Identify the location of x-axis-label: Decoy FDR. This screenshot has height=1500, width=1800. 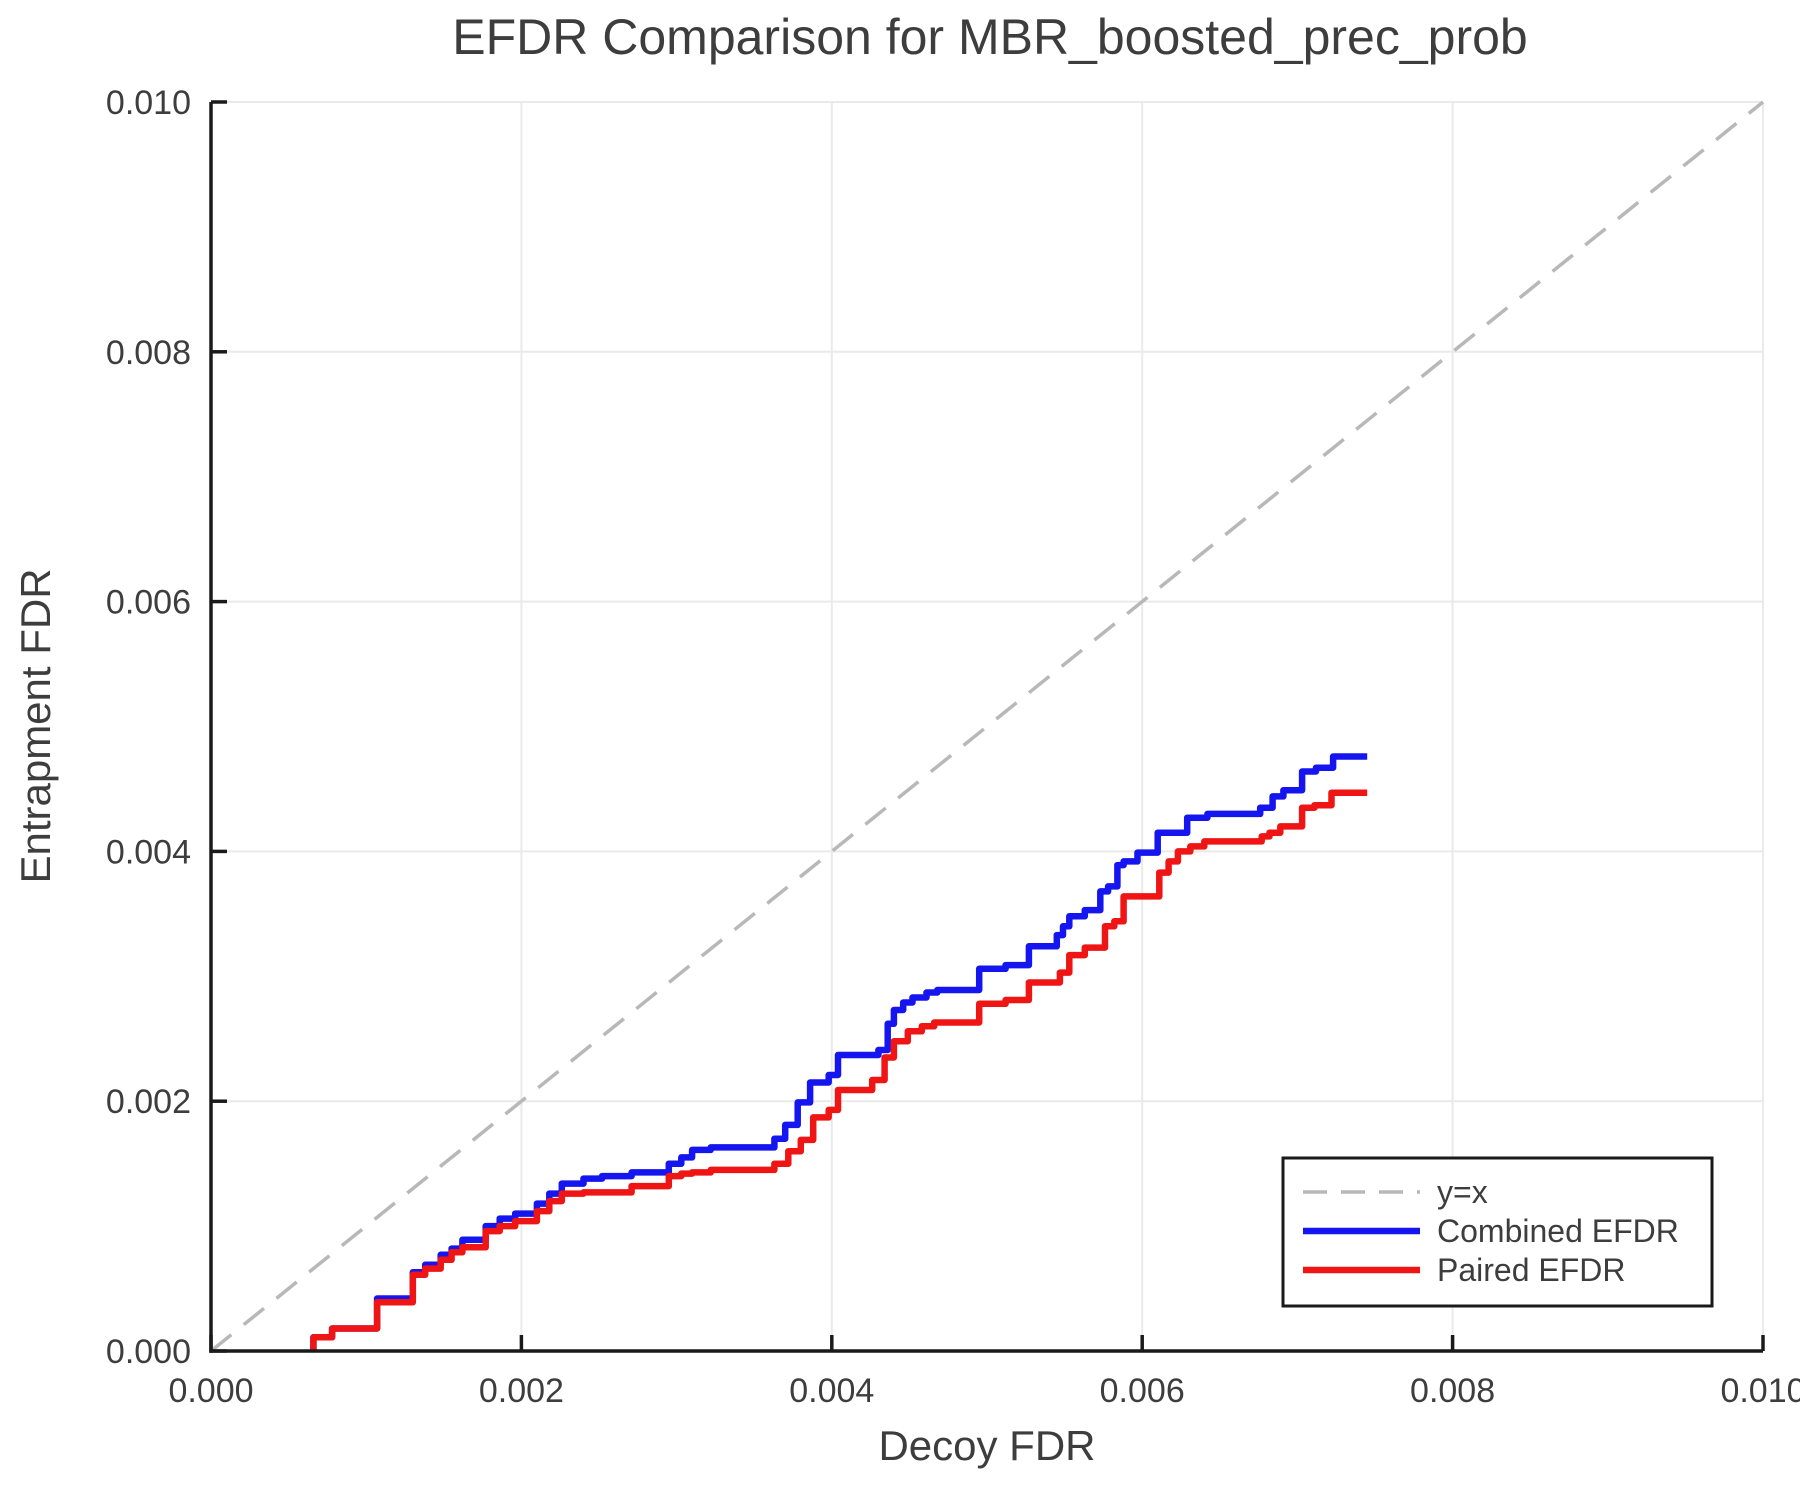
(987, 1445).